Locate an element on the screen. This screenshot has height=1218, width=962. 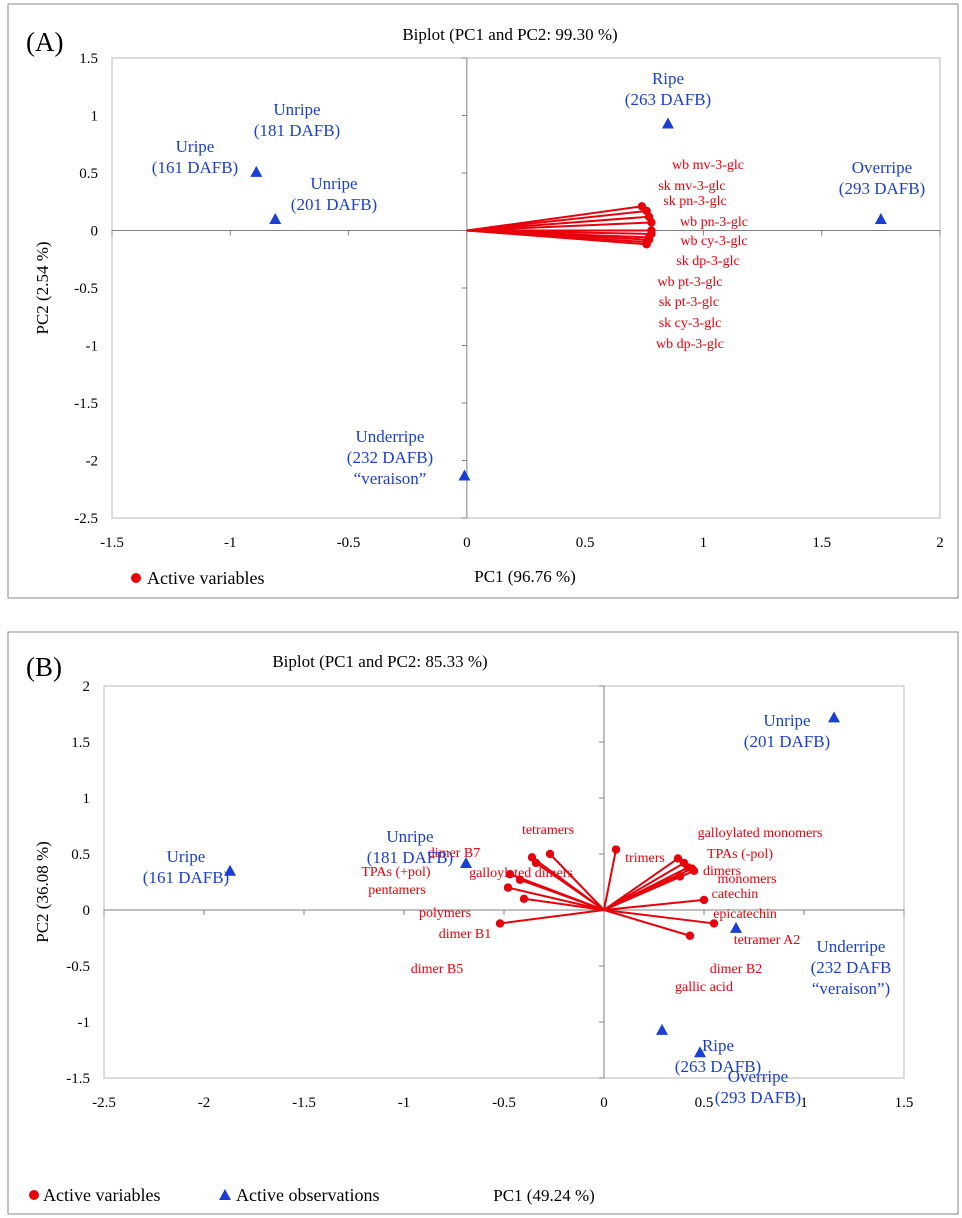
panel-b-x-tick-label: -2 is located at coordinates (204, 1103).